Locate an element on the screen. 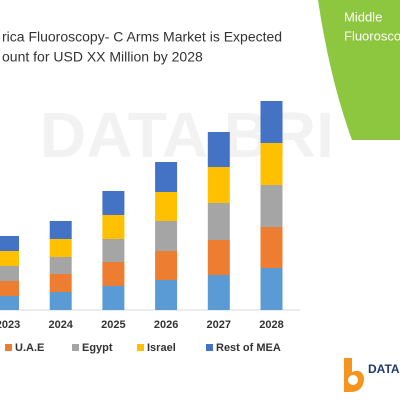  legend-label: Rest of MEA is located at coordinates (248, 348).